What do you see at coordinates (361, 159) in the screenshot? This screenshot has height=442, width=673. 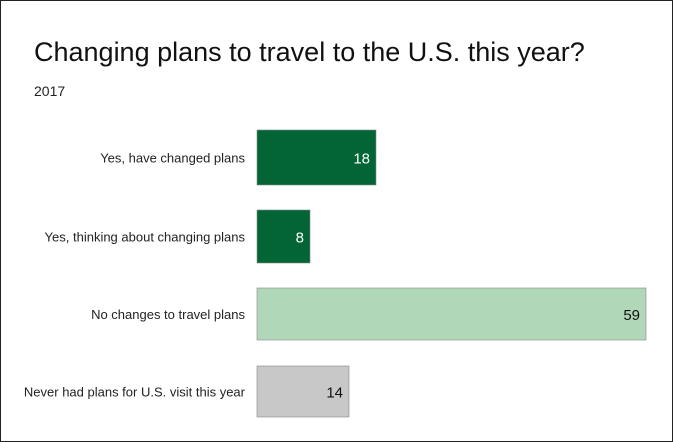 I see `value-label-1: 18` at bounding box center [361, 159].